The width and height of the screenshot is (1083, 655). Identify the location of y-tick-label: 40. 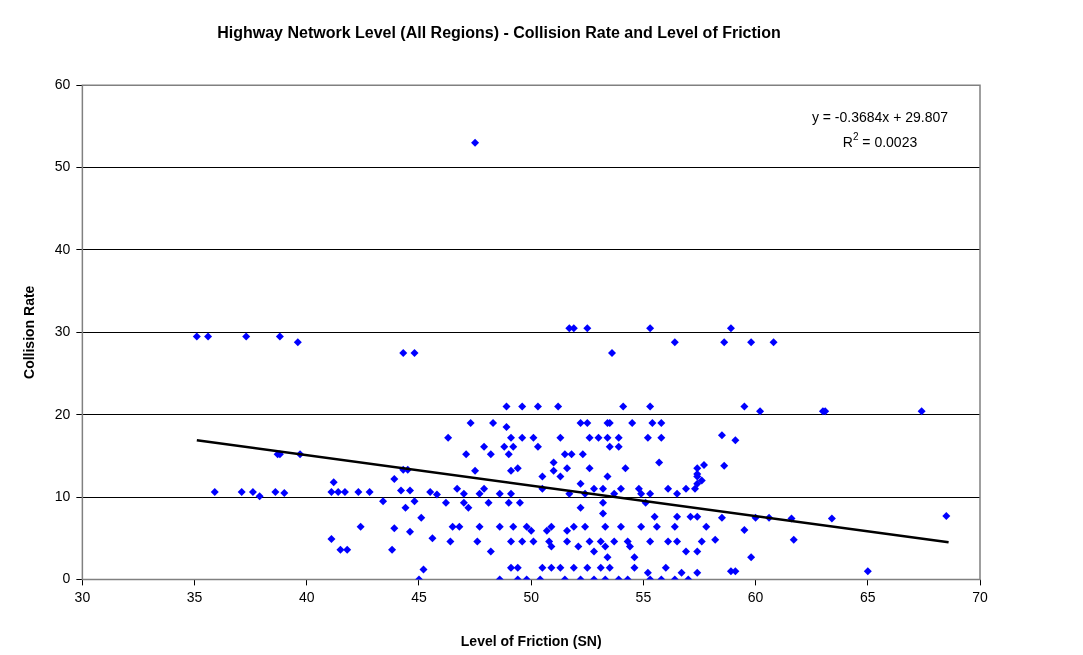
(62, 248).